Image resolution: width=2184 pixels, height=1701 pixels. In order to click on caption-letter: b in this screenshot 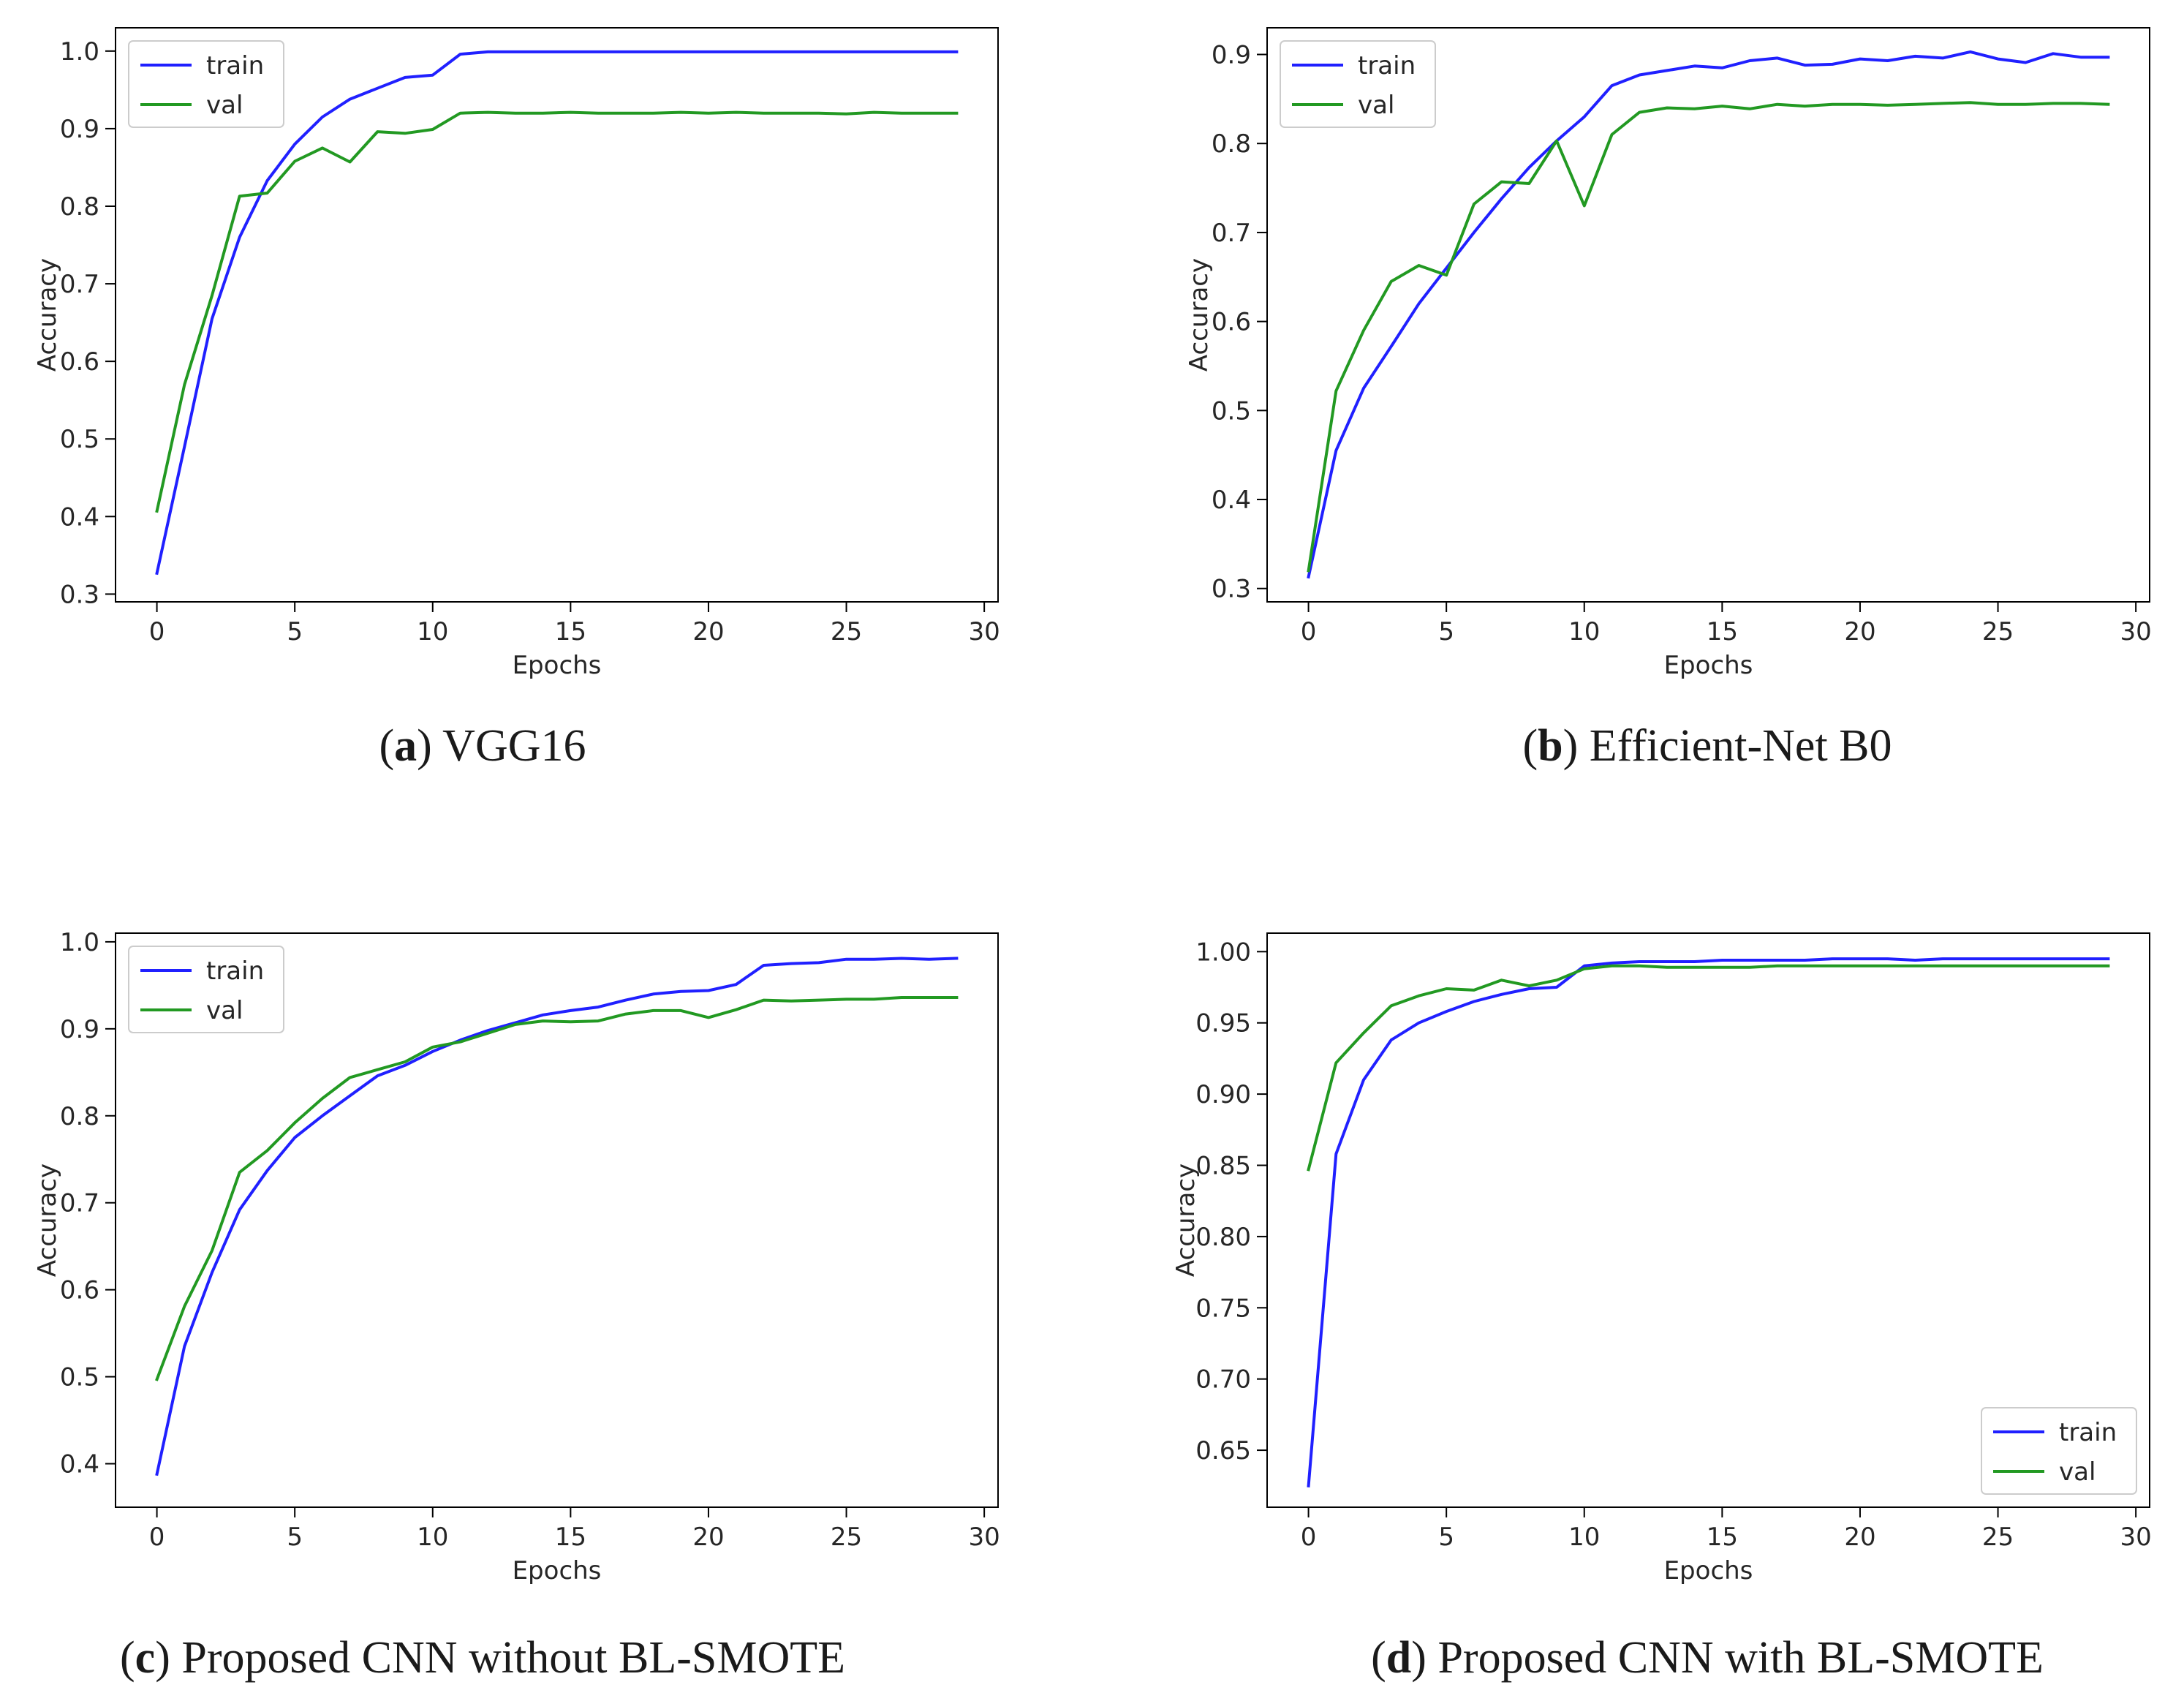, I will do `click(1550, 746)`.